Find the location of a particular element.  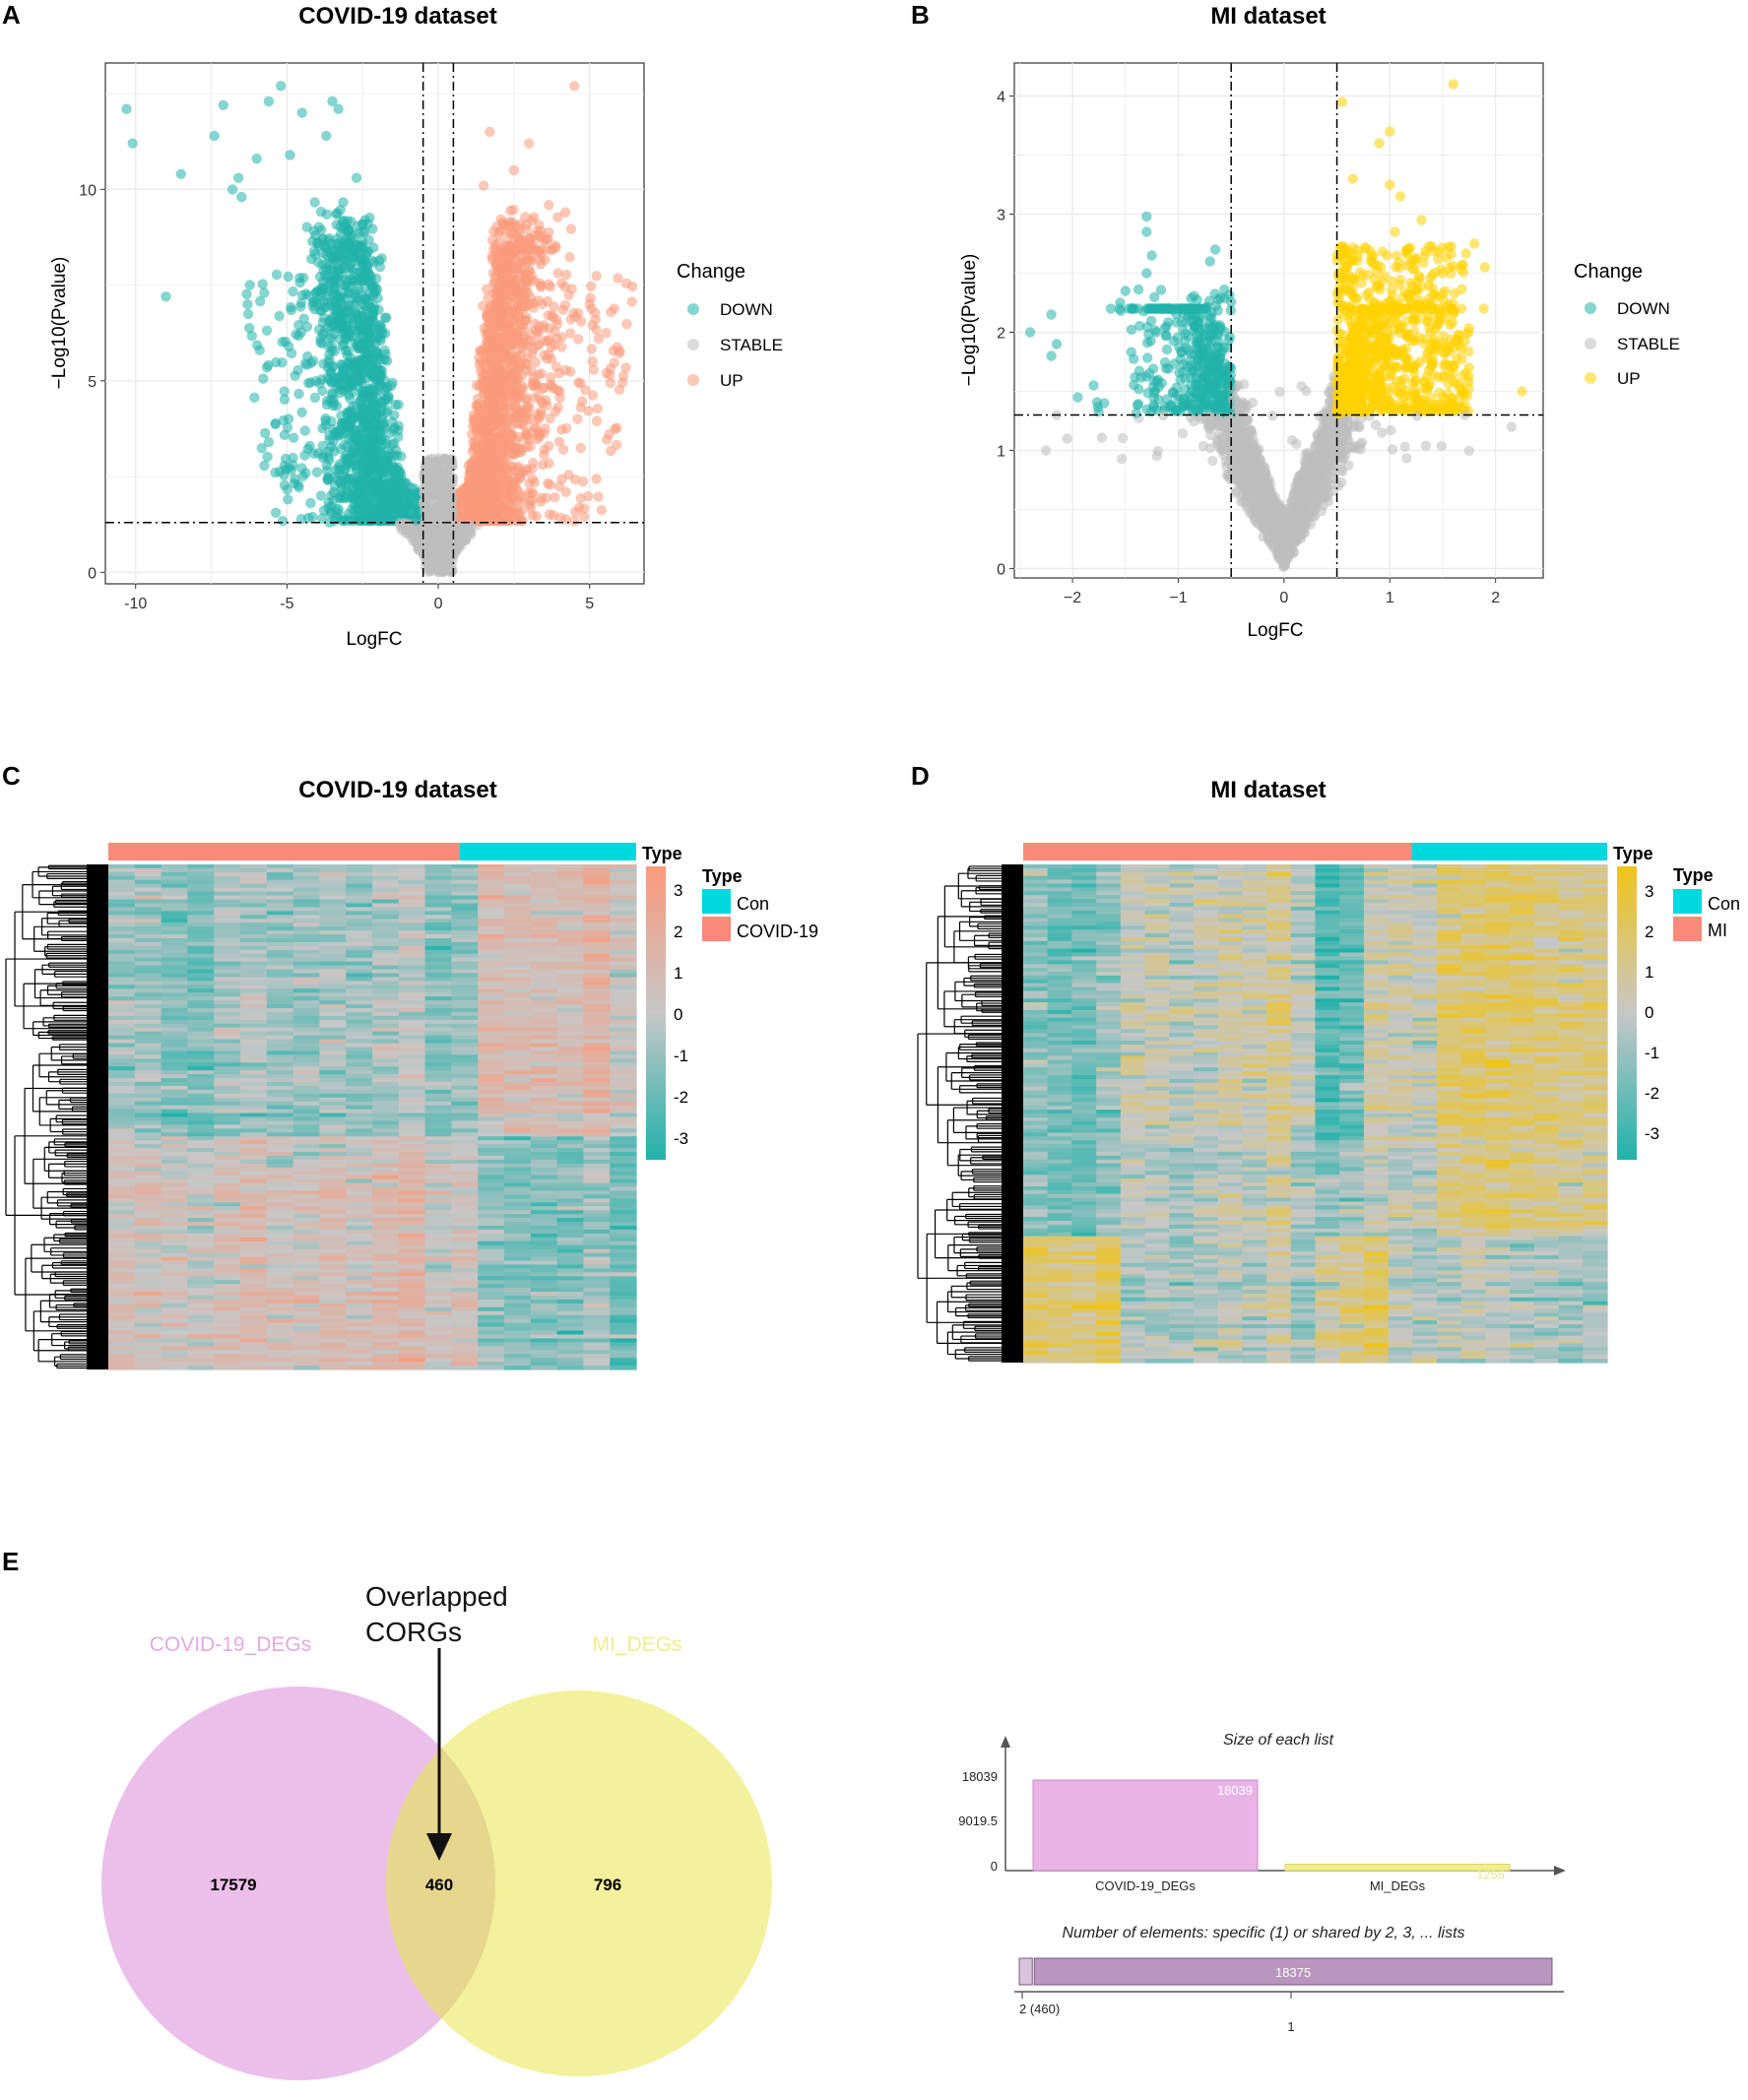

legend-key-stable is located at coordinates (693, 345).